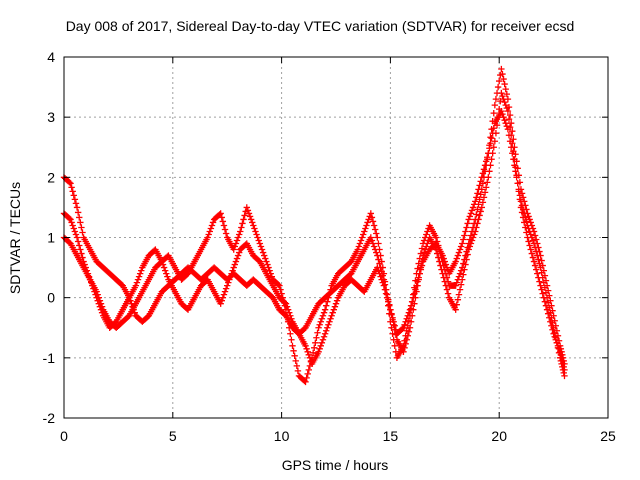 Image resolution: width=640 pixels, height=480 pixels. I want to click on y-tick-label: -1, so click(49, 358).